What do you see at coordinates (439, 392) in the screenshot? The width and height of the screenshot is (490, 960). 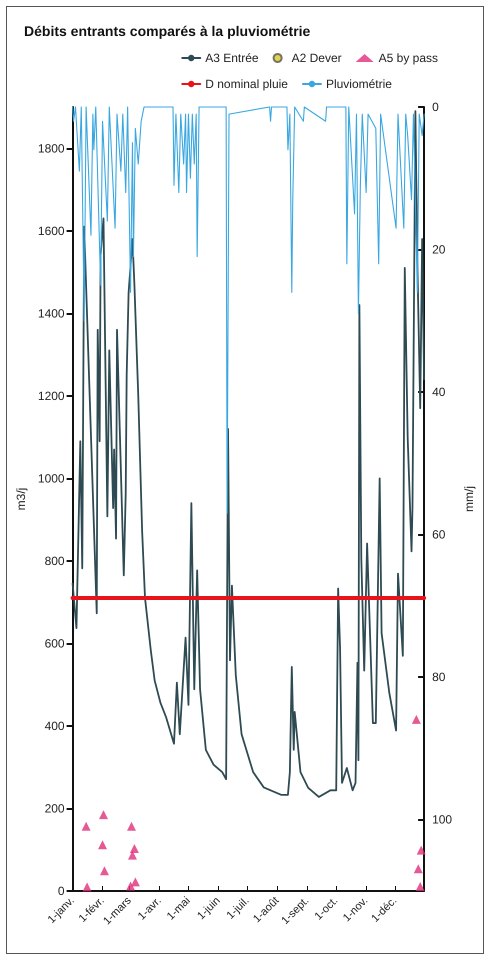 I see `y2-tick-label: 40` at bounding box center [439, 392].